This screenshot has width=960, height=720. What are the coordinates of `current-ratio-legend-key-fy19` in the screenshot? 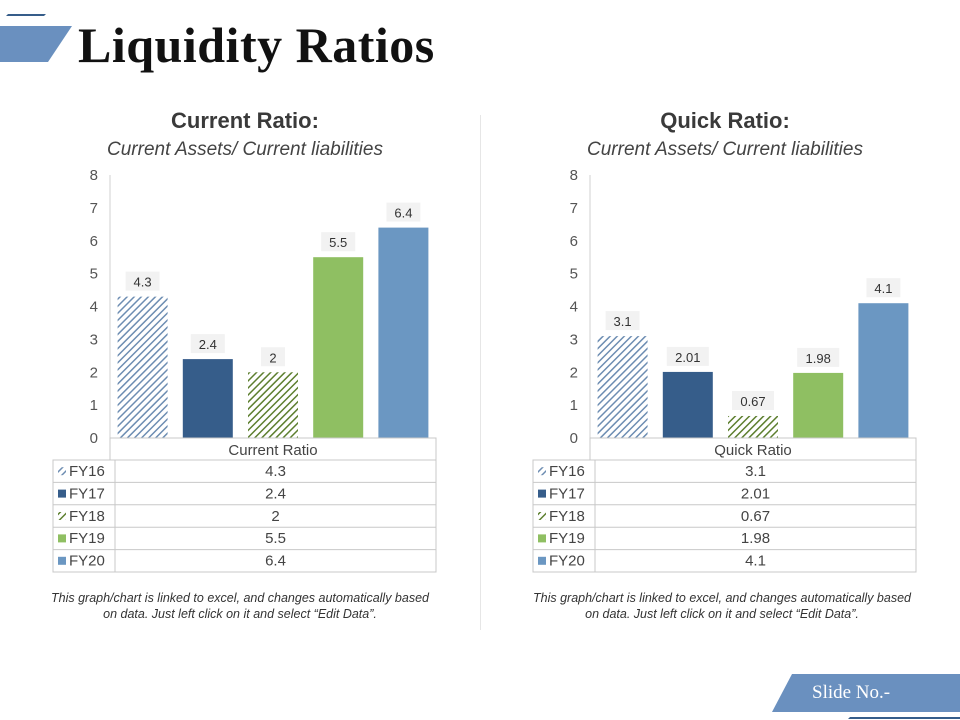 It's located at (62, 538).